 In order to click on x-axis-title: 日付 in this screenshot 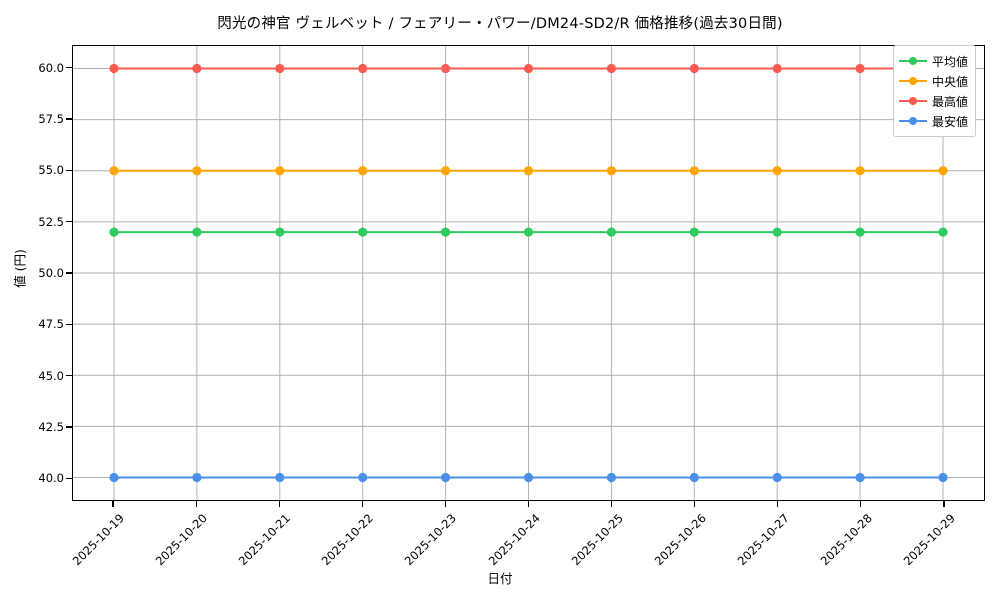, I will do `click(500, 578)`.